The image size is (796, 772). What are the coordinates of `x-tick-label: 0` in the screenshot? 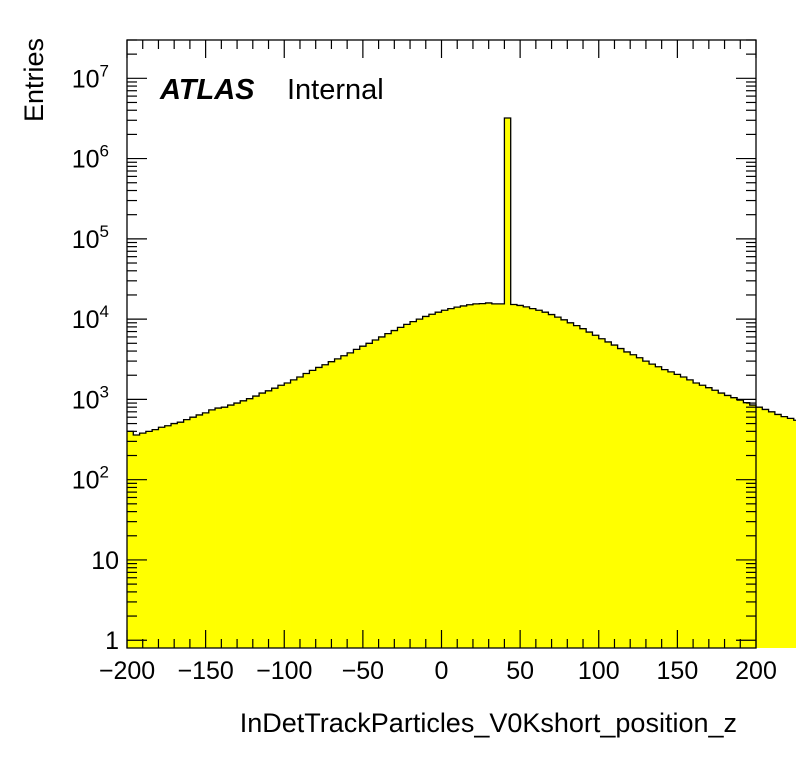 It's located at (442, 671).